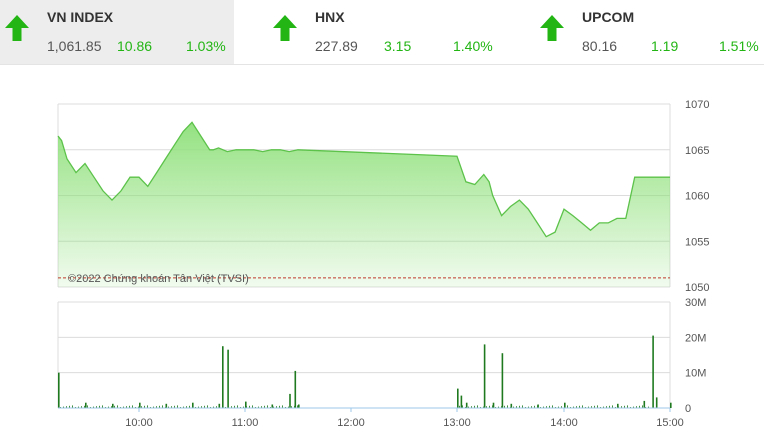 This screenshot has height=439, width=764. What do you see at coordinates (473, 46) in the screenshot?
I see `index-percent: 1.40%` at bounding box center [473, 46].